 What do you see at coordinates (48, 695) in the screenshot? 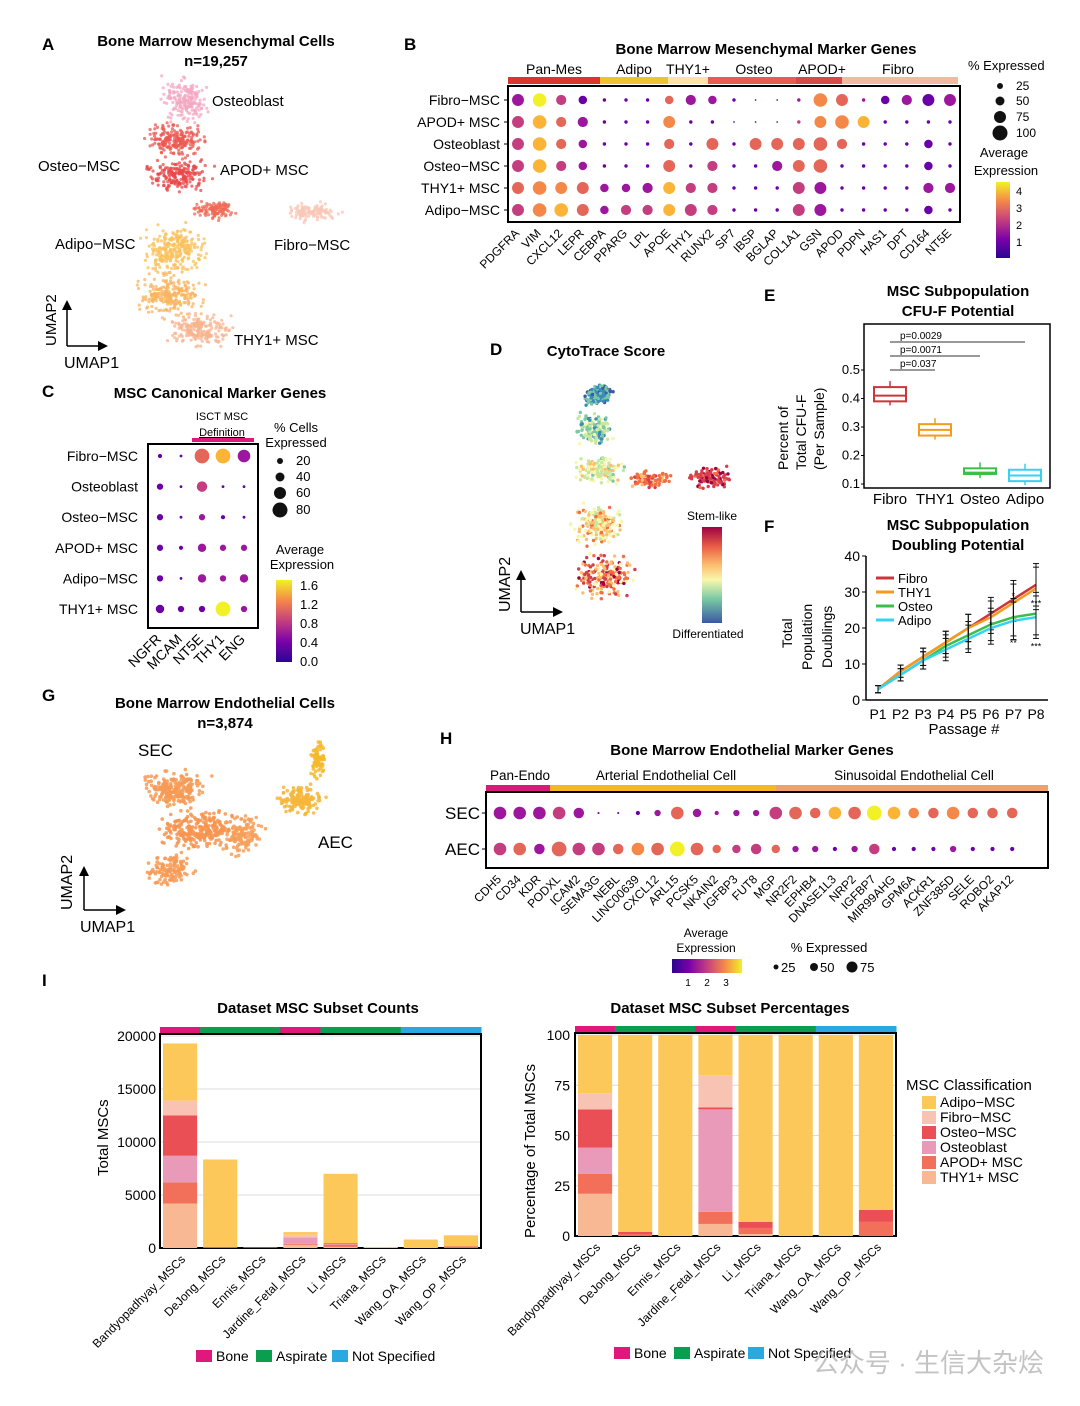
I see `panel-g-letter: G` at bounding box center [48, 695].